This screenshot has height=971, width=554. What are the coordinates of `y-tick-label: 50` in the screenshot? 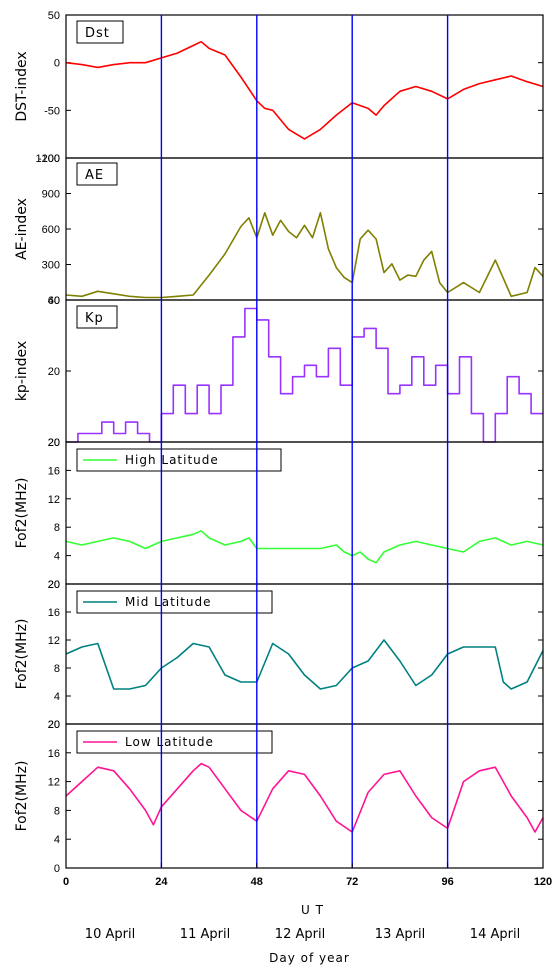 It's located at (54, 16).